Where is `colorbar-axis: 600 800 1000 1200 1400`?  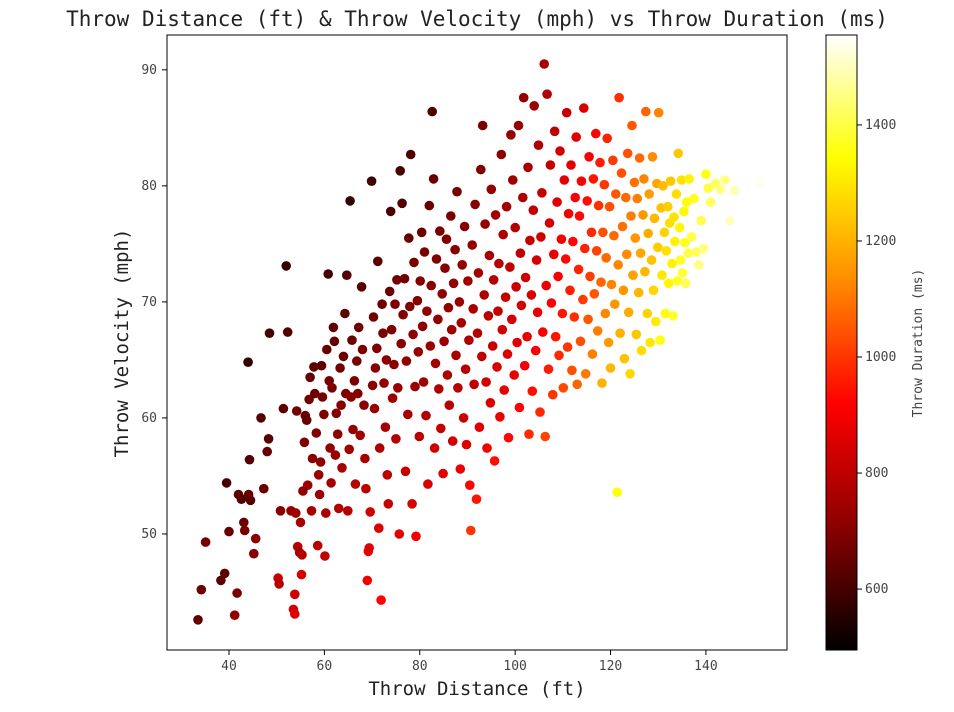
colorbar-axis: 600 800 1000 1200 1400 is located at coordinates (876, 357).